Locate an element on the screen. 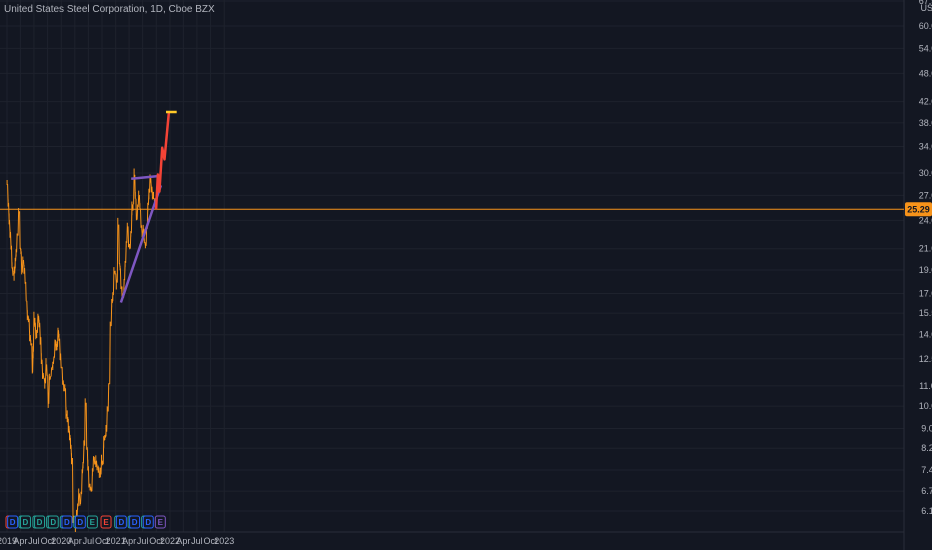 The width and height of the screenshot is (932, 550). price-series-path is located at coordinates (81, 350).